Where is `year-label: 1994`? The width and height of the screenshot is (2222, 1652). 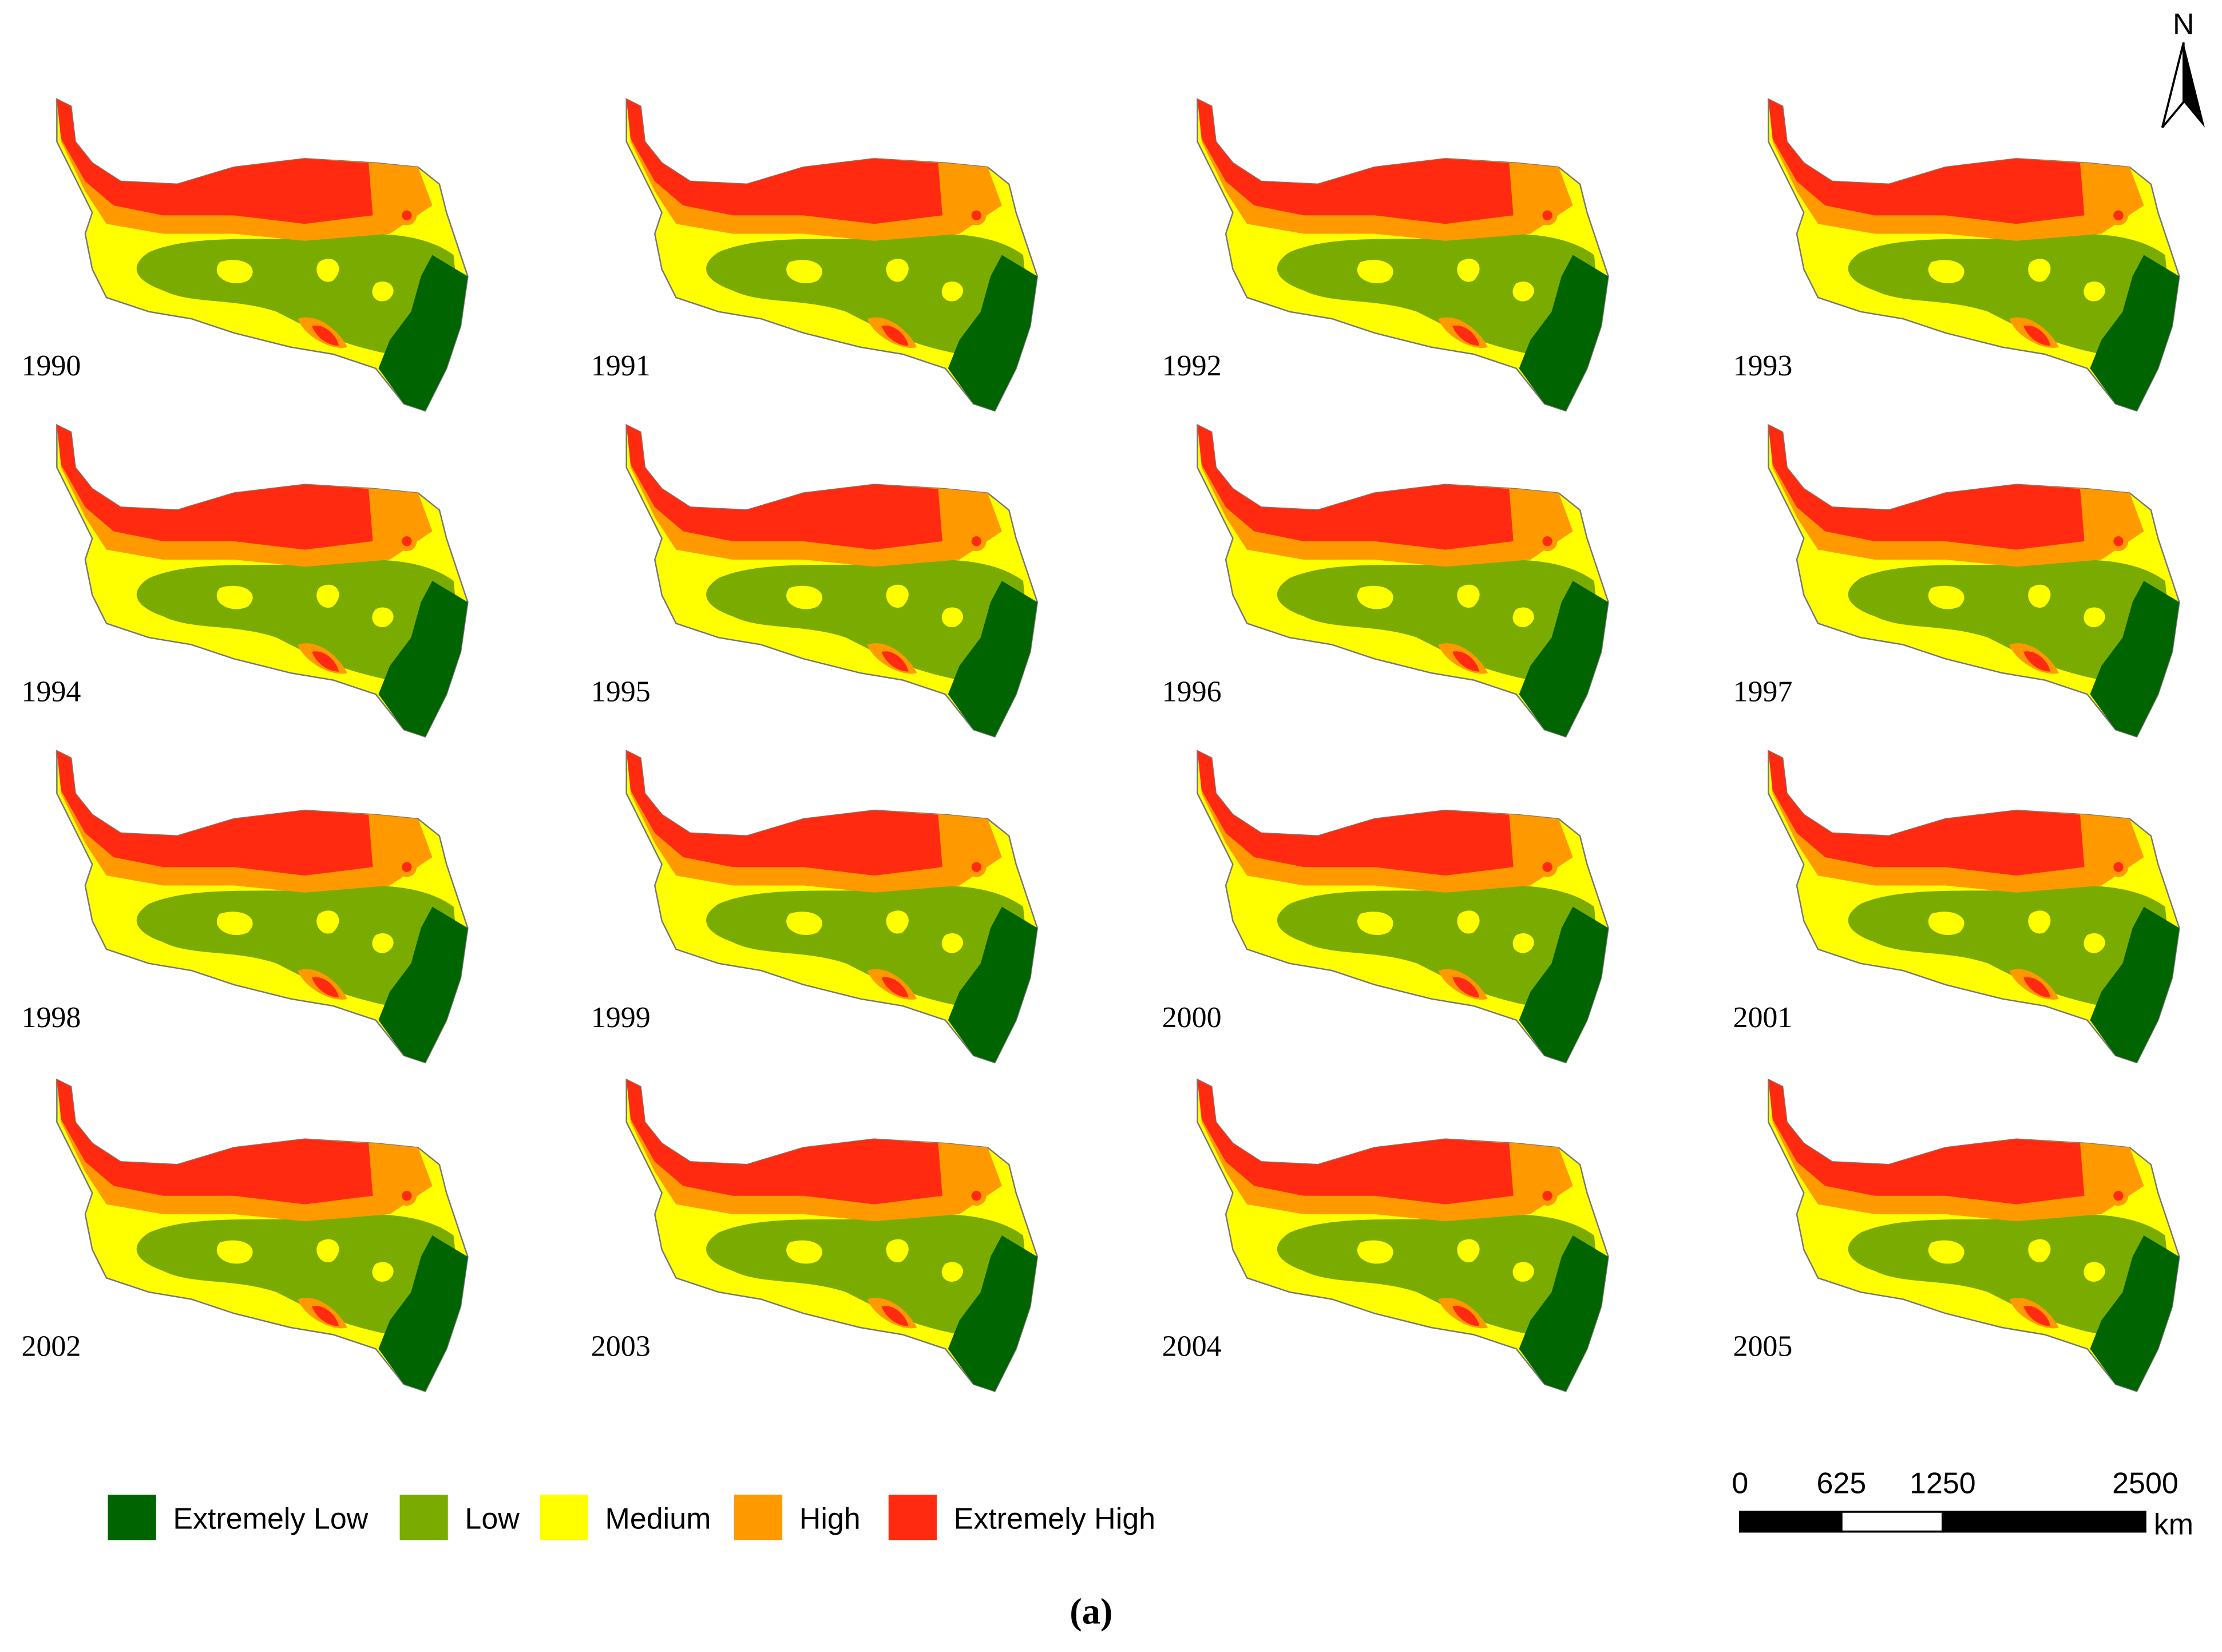 year-label: 1994 is located at coordinates (51, 692).